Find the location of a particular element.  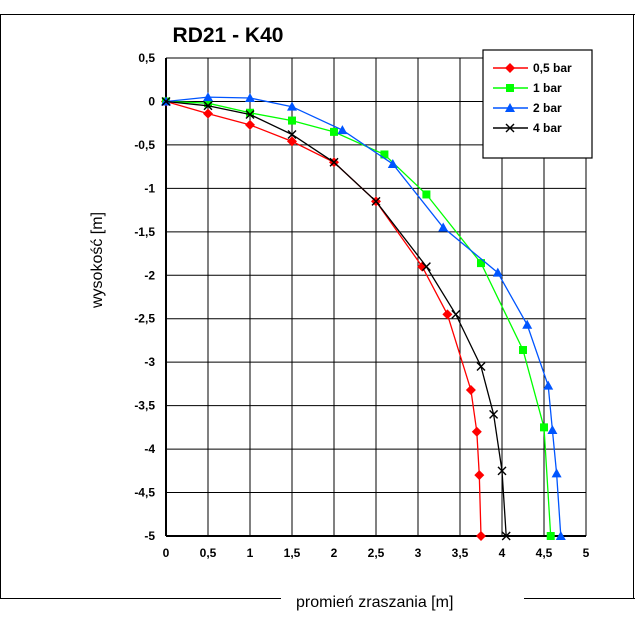

y-tick-label: -1,5 is located at coordinates (144, 232).